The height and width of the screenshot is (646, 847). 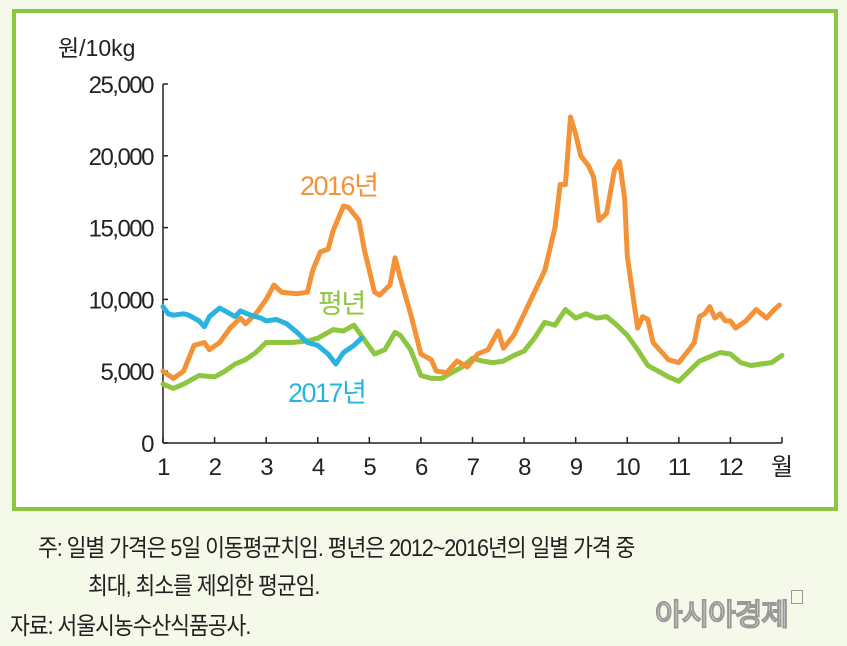 I want to click on y-tick-label: 10,000, so click(x=122, y=300).